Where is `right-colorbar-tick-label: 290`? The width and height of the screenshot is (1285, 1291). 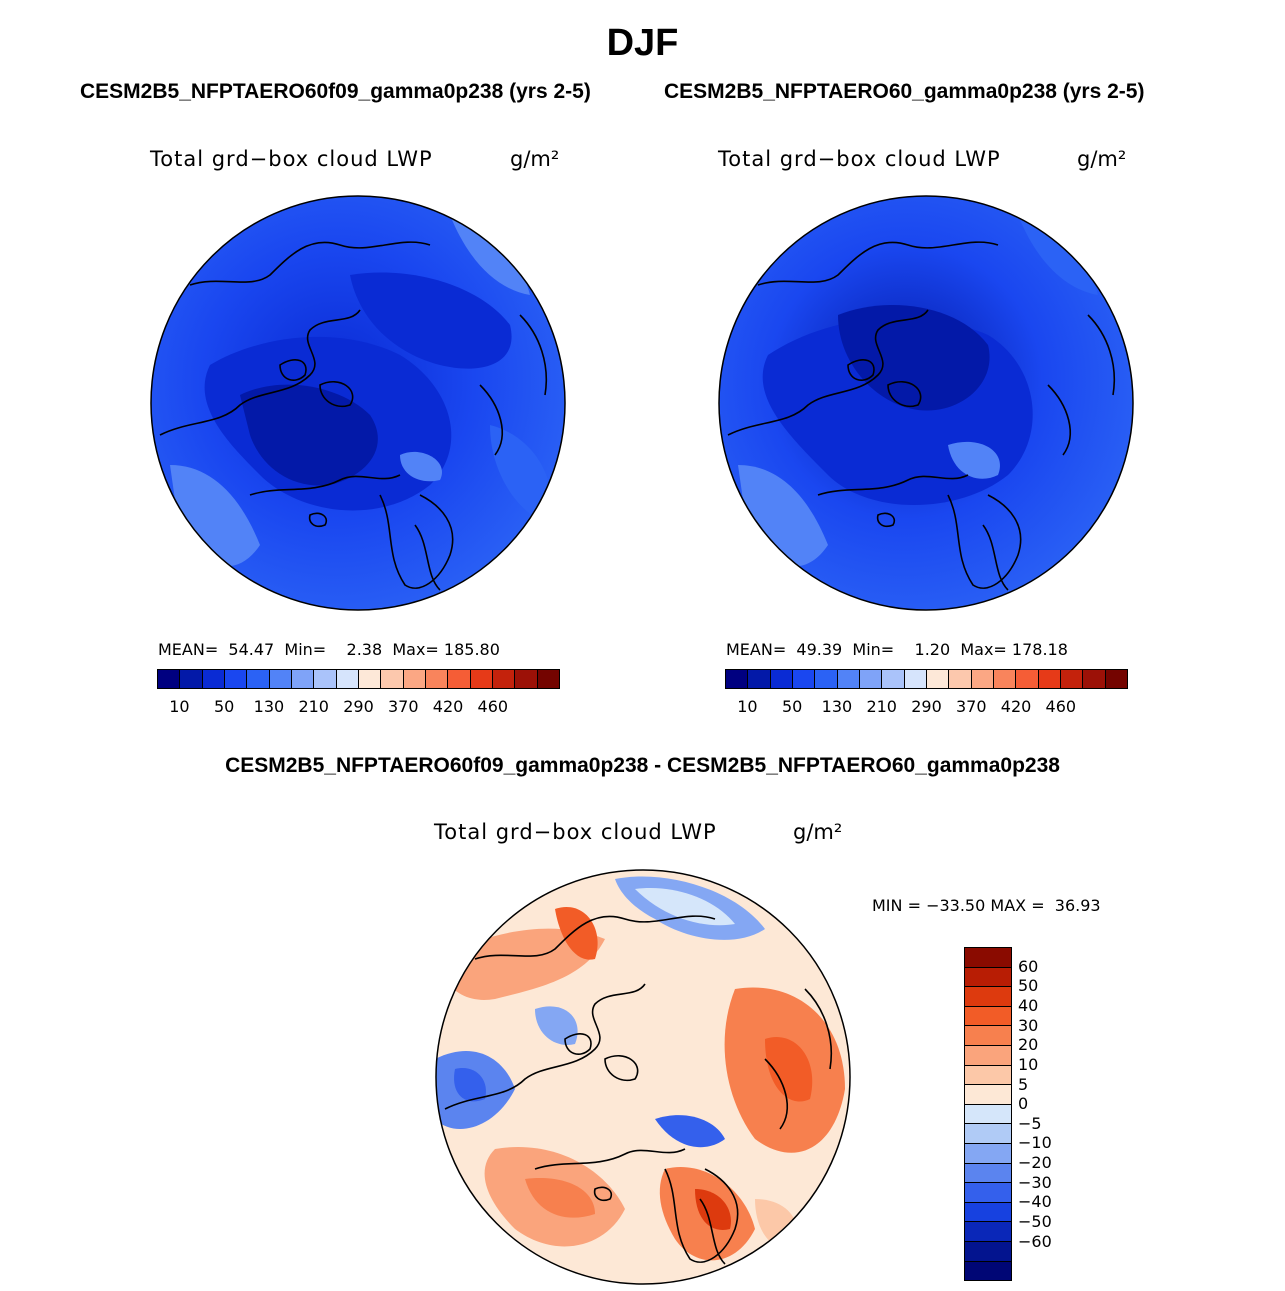
right-colorbar-tick-label: 290 is located at coordinates (926, 706).